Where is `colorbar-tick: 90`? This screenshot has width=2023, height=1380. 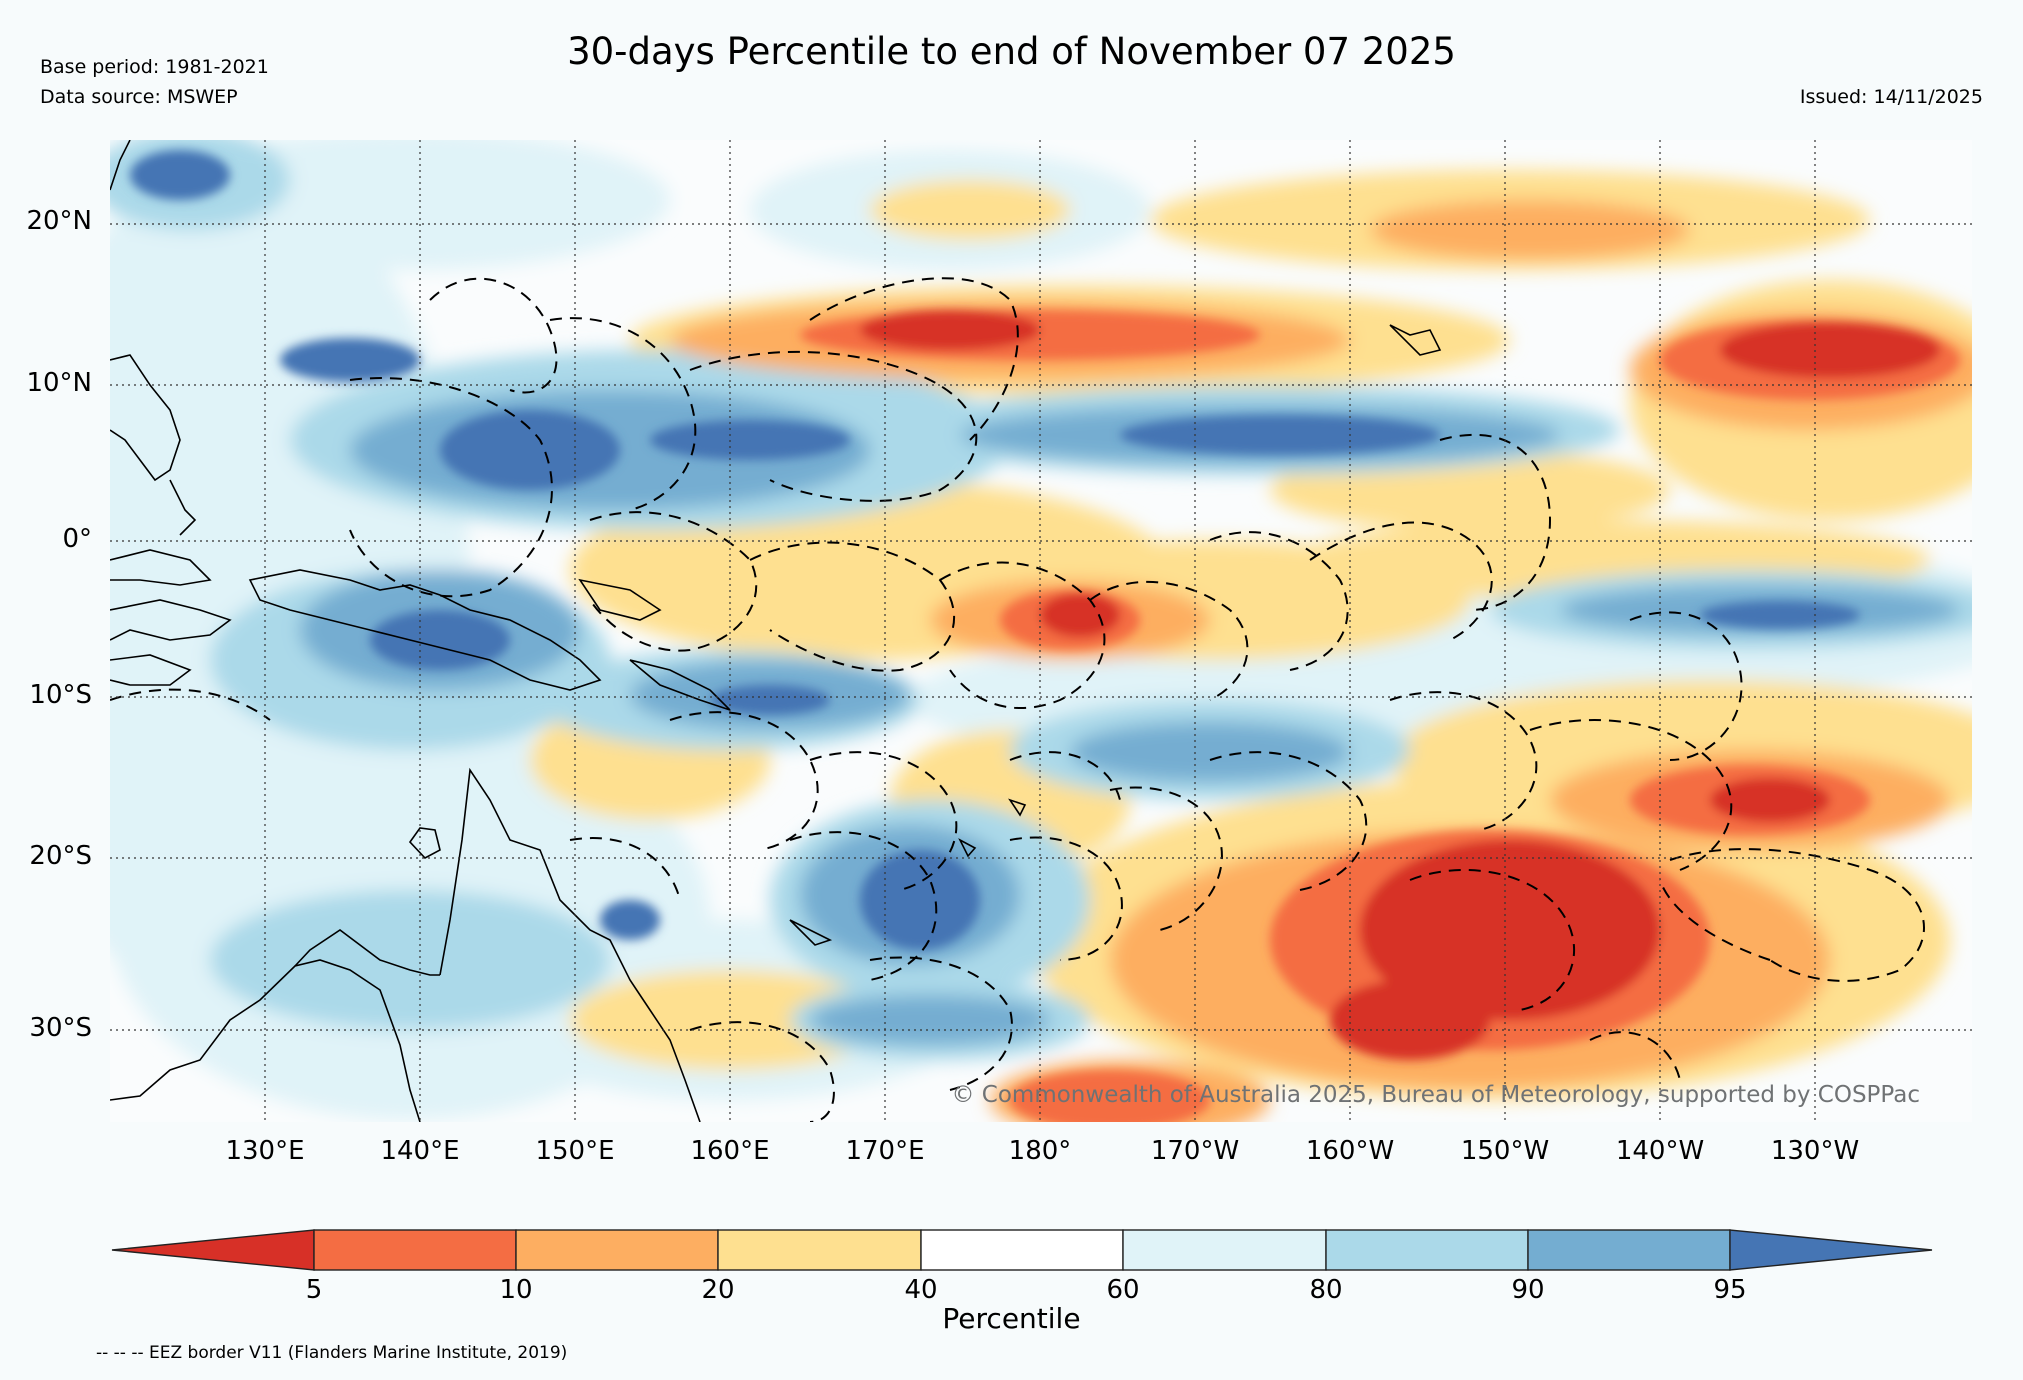 colorbar-tick: 90 is located at coordinates (1528, 1290).